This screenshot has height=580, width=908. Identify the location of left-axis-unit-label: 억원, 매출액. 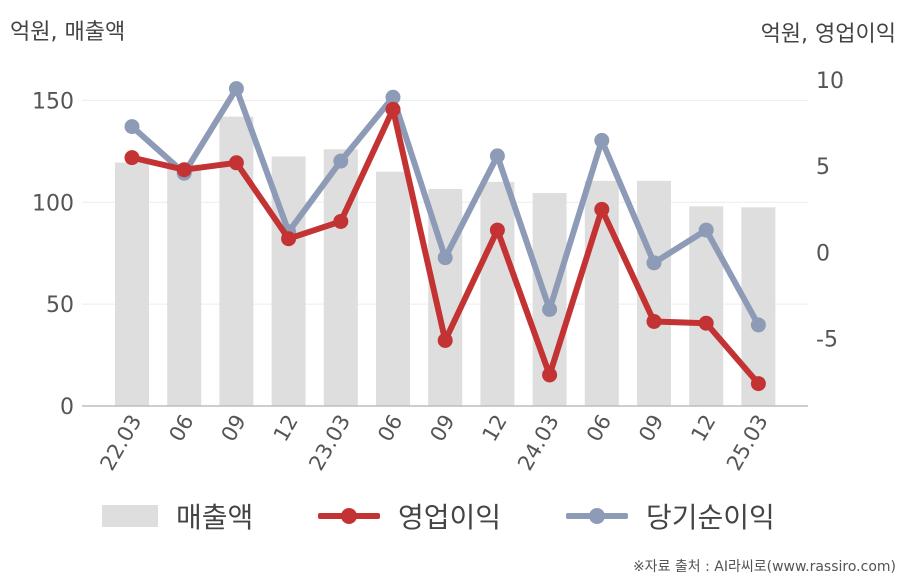
(68, 32).